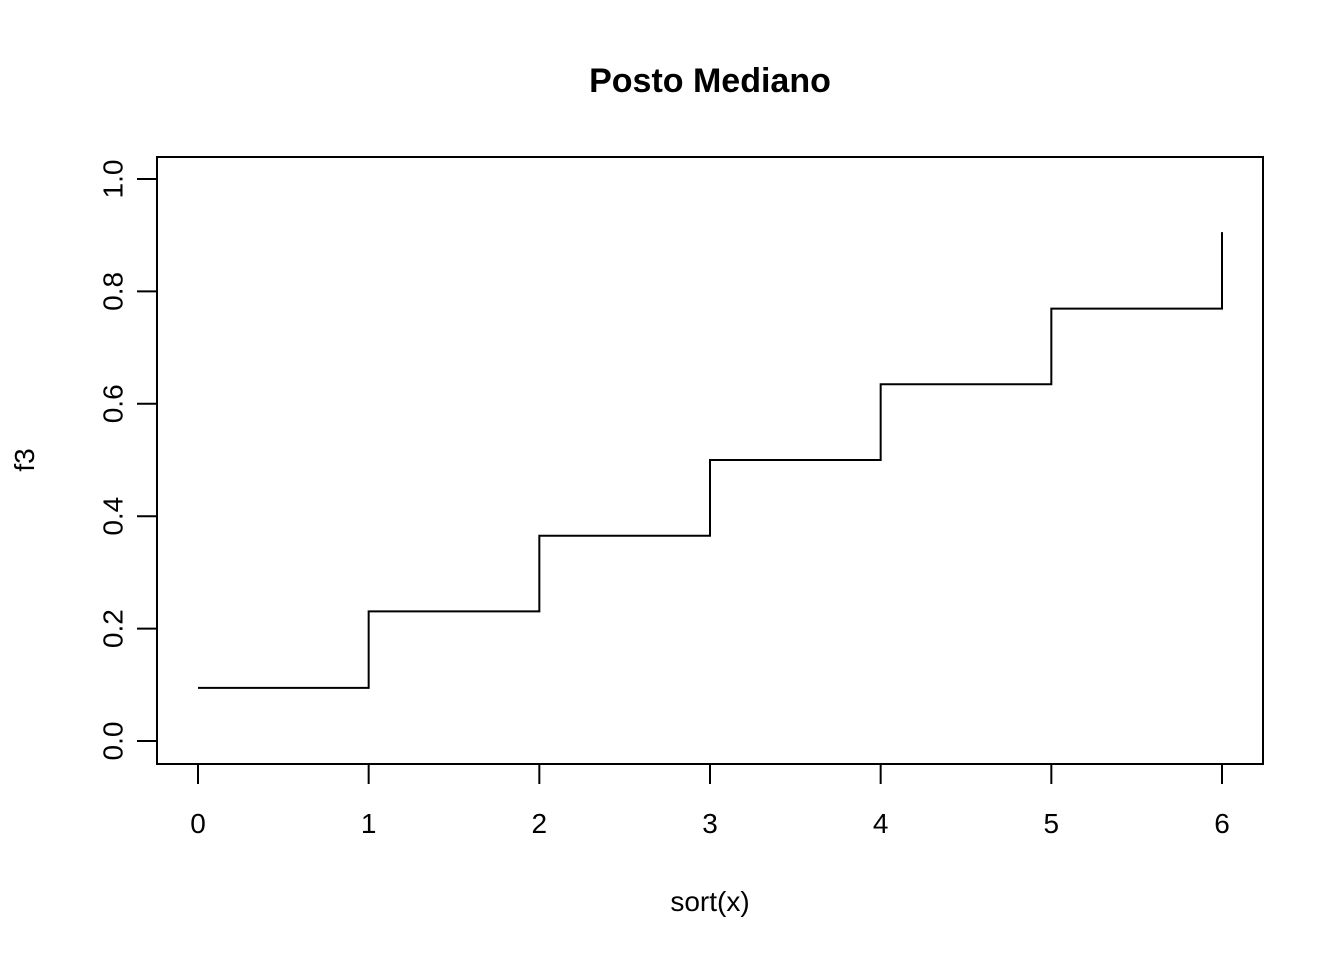 The width and height of the screenshot is (1344, 960). What do you see at coordinates (128, 460) in the screenshot?
I see `y-axis: 0.0 0.2 0.4 0.6 0.8 1.0` at bounding box center [128, 460].